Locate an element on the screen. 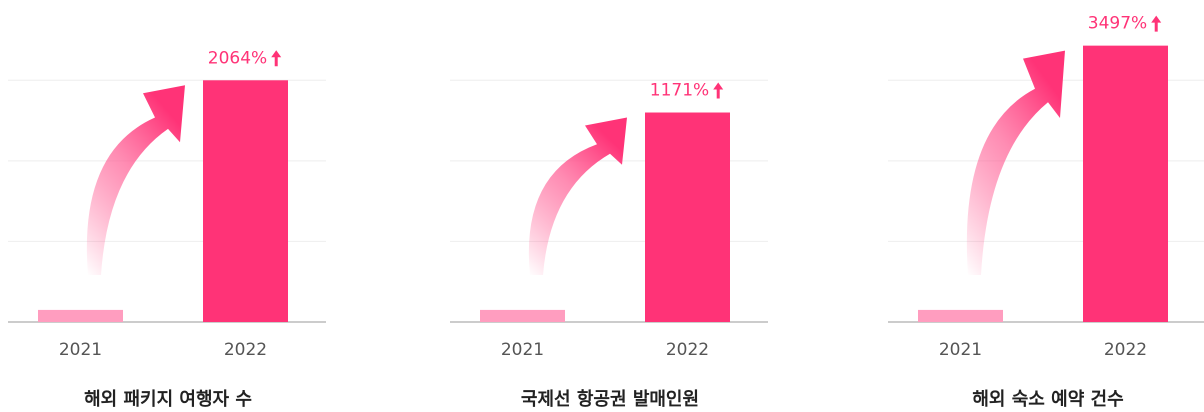 Image resolution: width=1204 pixels, height=412 pixels. growth-label: 2064% is located at coordinates (237, 58).